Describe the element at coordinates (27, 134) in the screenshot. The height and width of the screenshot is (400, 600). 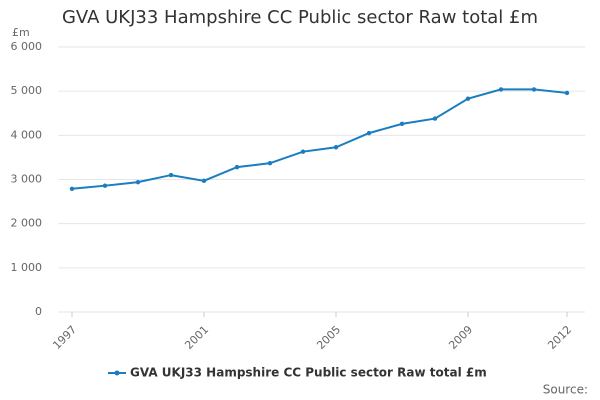
I see `y-tick-label: 4 000` at that location.